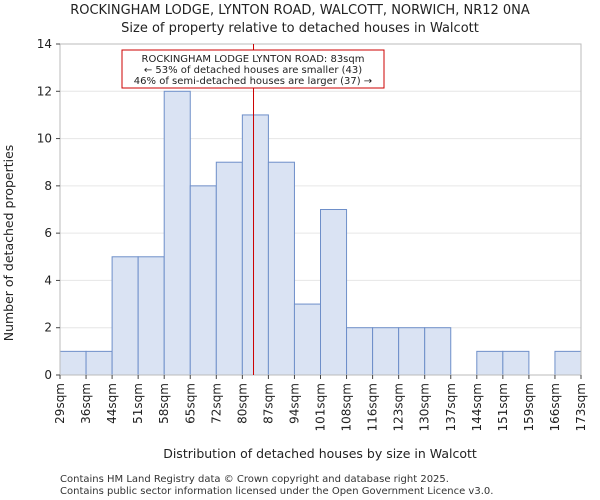 Image resolution: width=600 pixels, height=500 pixels. I want to click on x-tick-label-4: 58sqm, so click(164, 403).